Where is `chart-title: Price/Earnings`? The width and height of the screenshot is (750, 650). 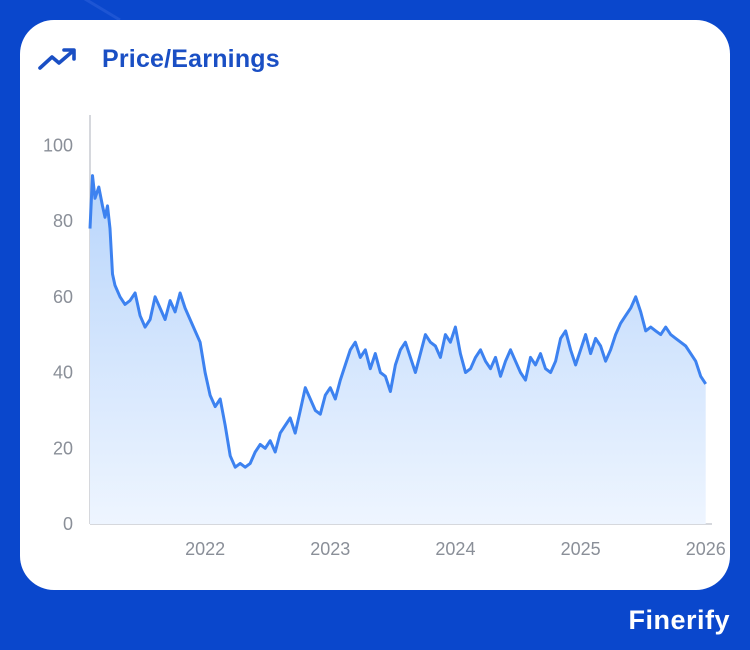 chart-title: Price/Earnings is located at coordinates (191, 58).